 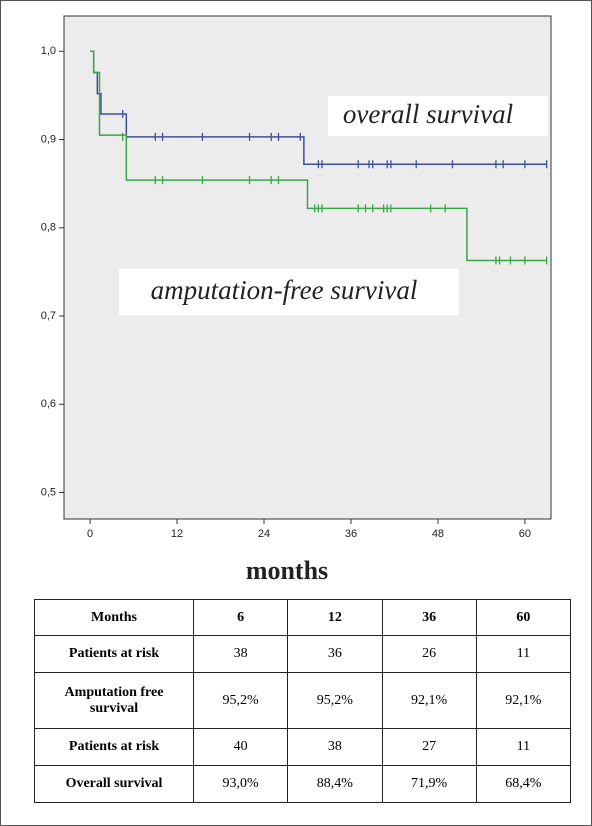 I want to click on x-tick-label: 48, so click(x=438, y=534).